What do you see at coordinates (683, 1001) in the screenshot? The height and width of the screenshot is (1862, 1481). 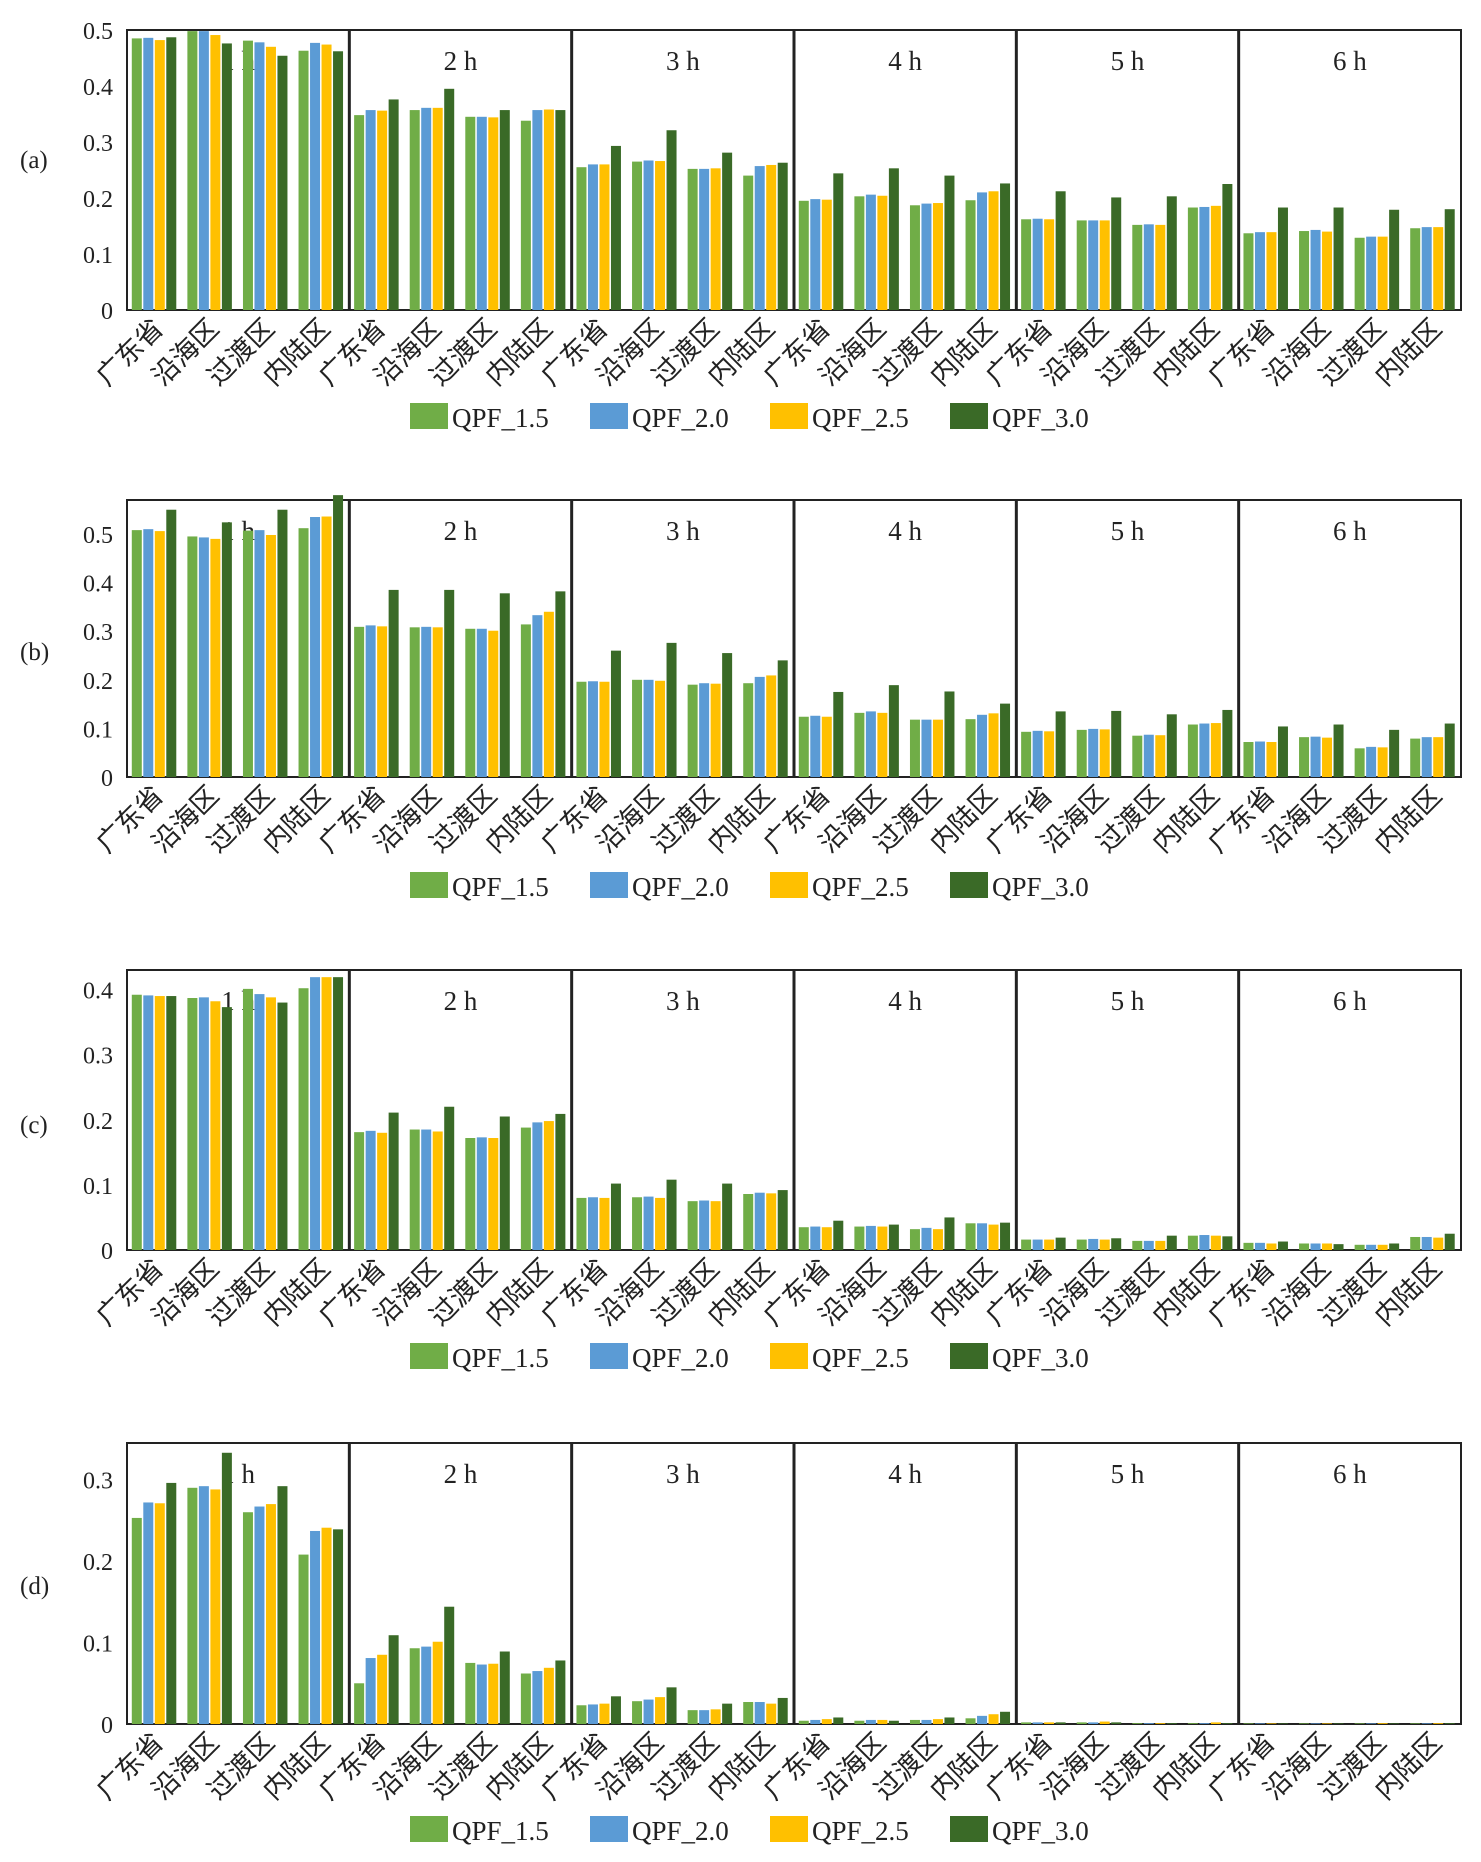 I see `group-label: 3 h` at bounding box center [683, 1001].